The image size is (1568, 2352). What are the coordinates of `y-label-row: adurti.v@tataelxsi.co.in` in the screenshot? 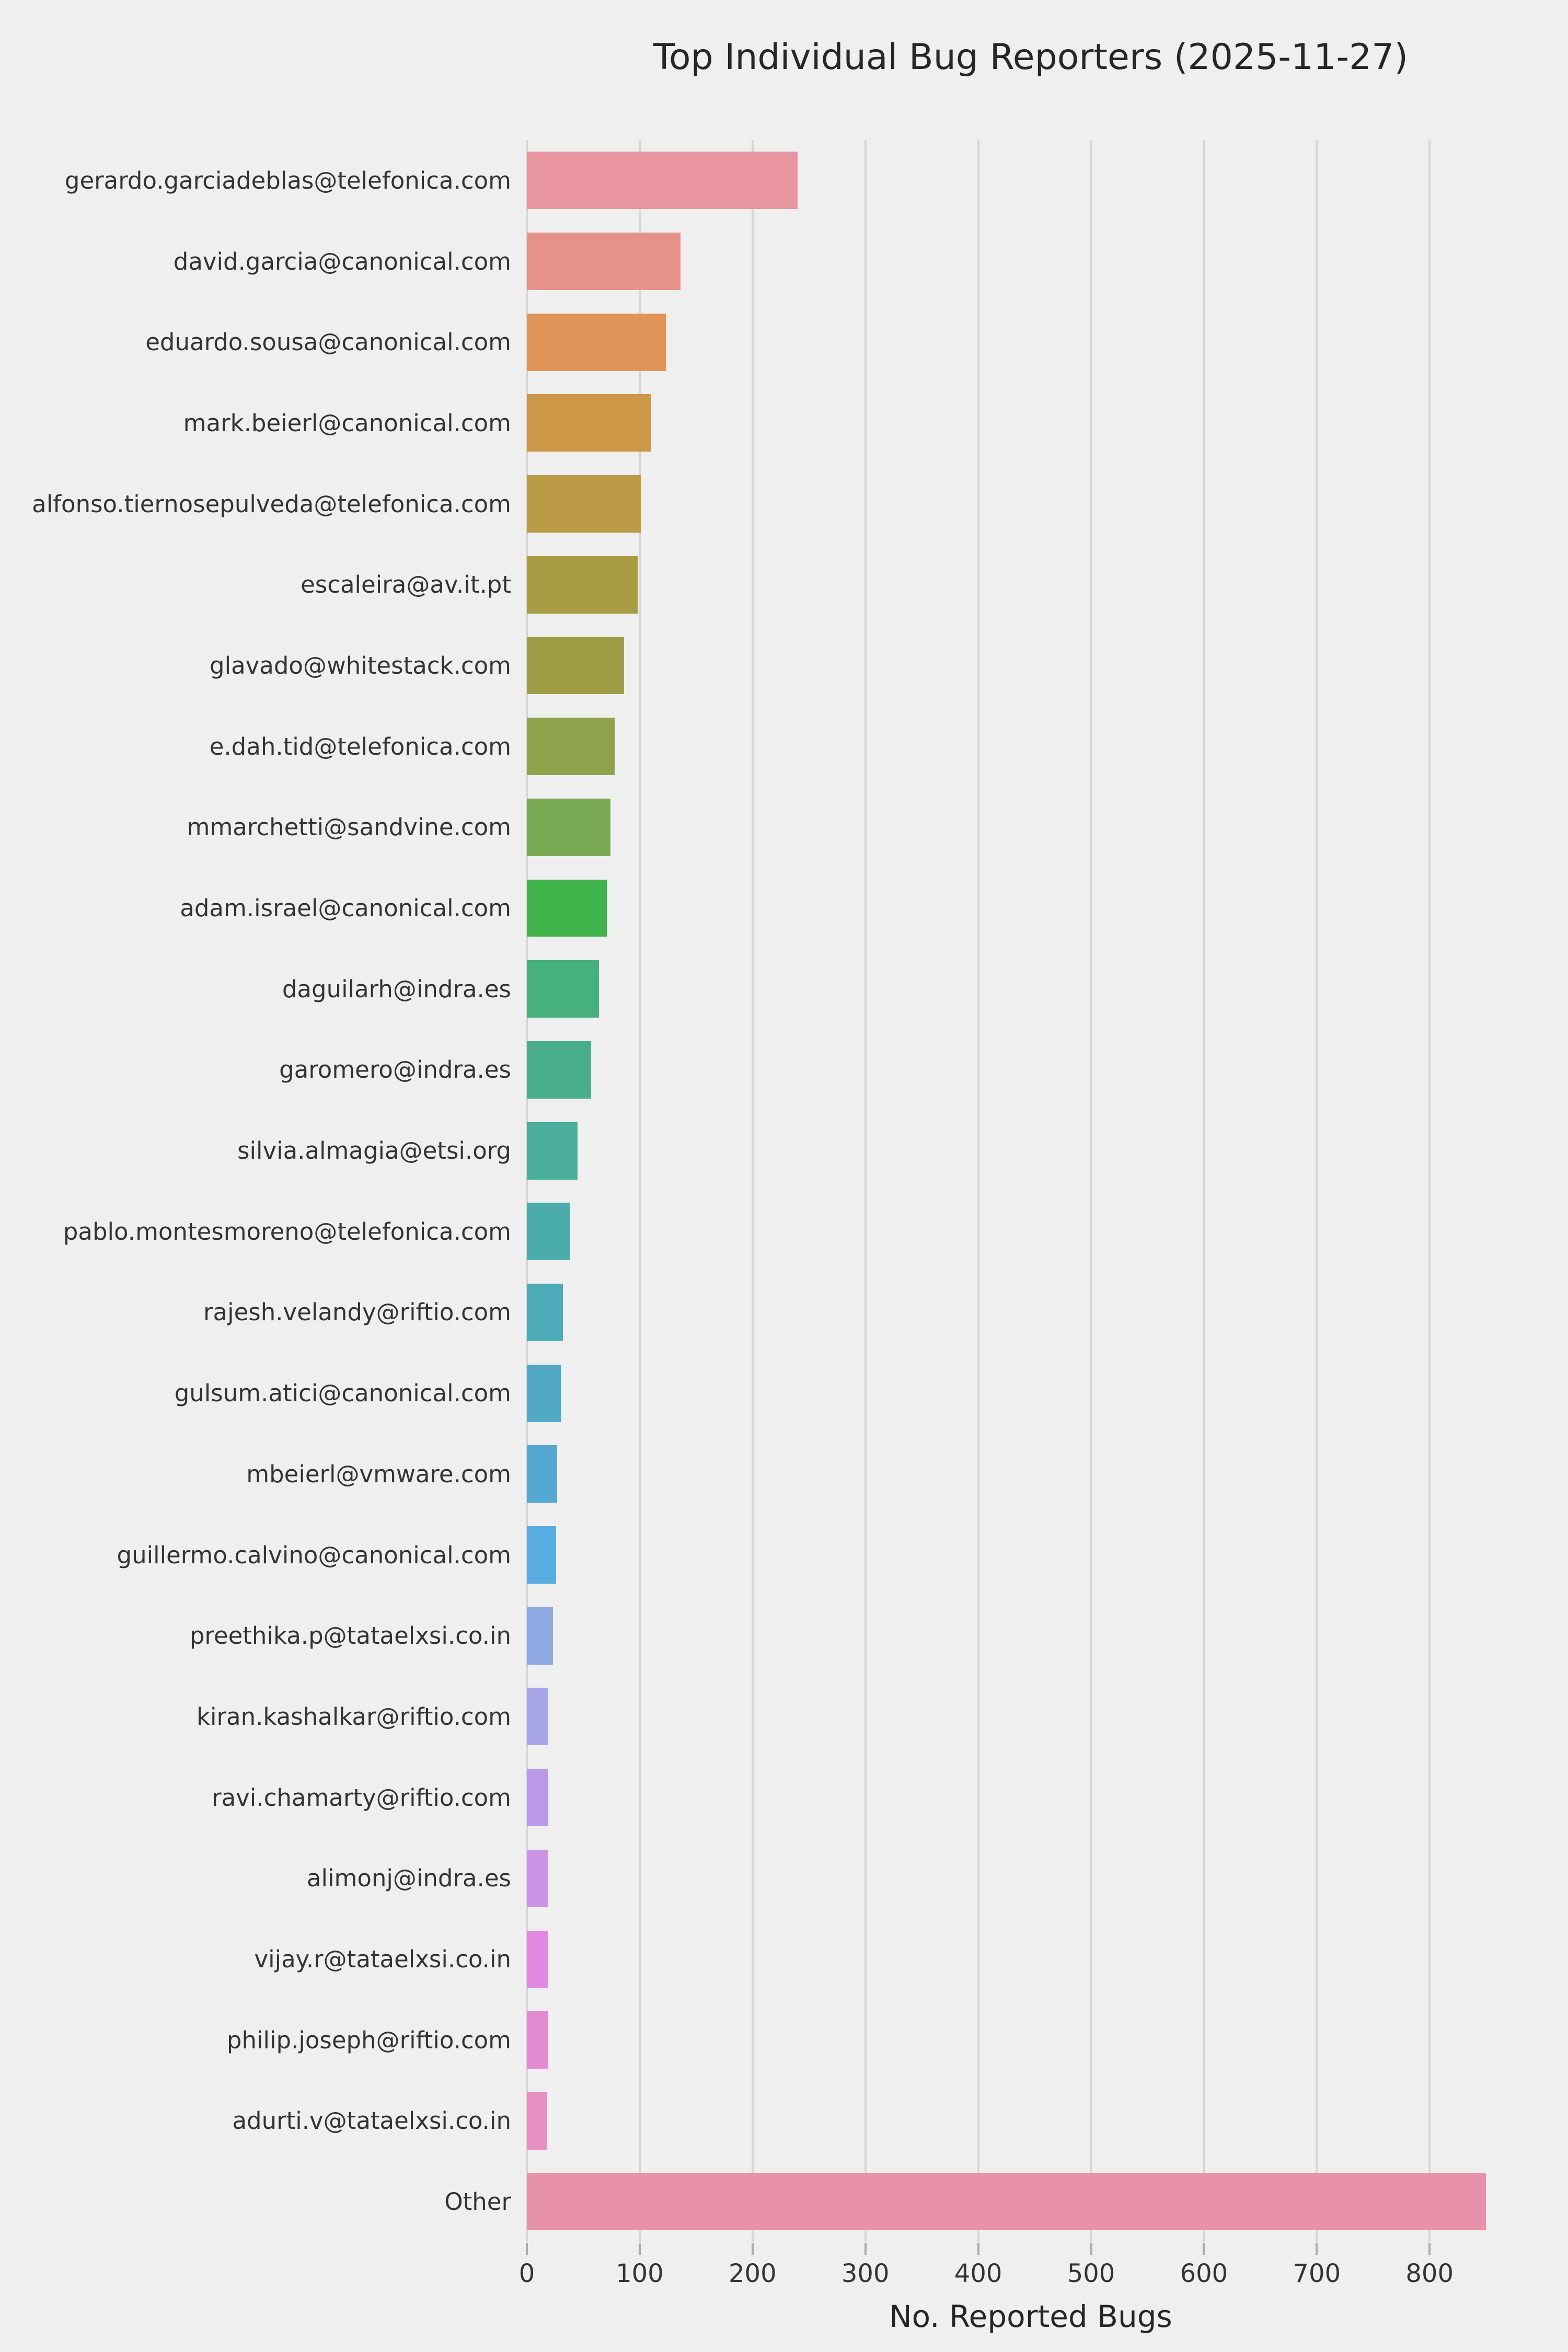 It's located at (255, 2121).